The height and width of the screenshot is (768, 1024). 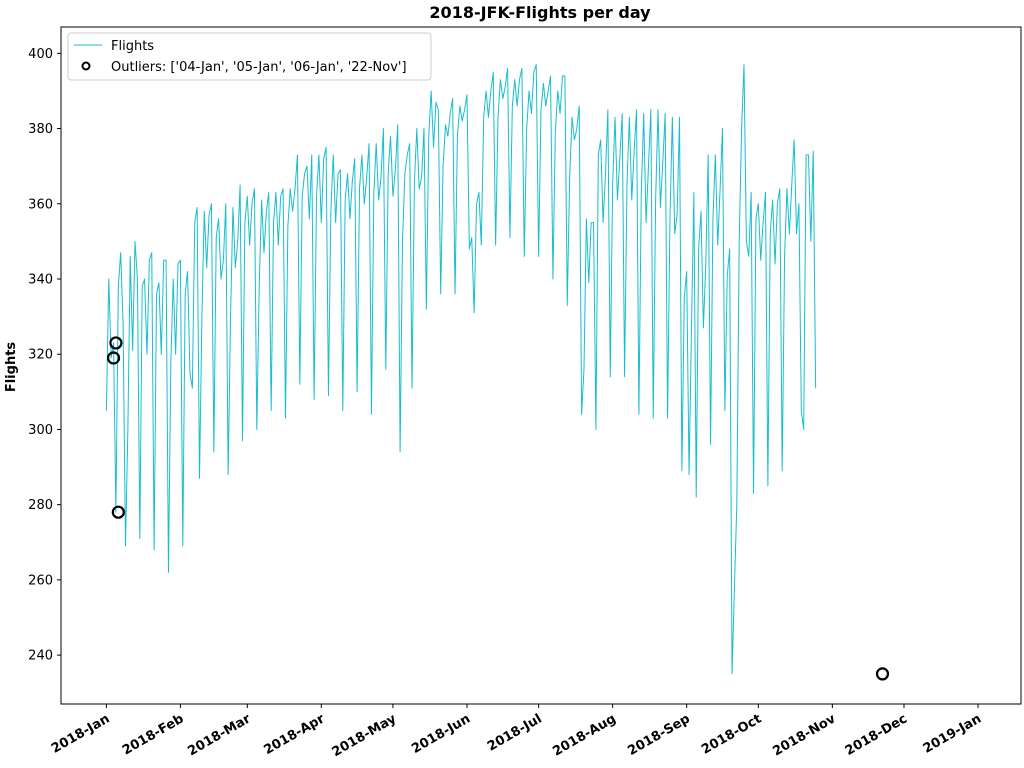 I want to click on legend-outlier-marker, so click(x=86, y=66).